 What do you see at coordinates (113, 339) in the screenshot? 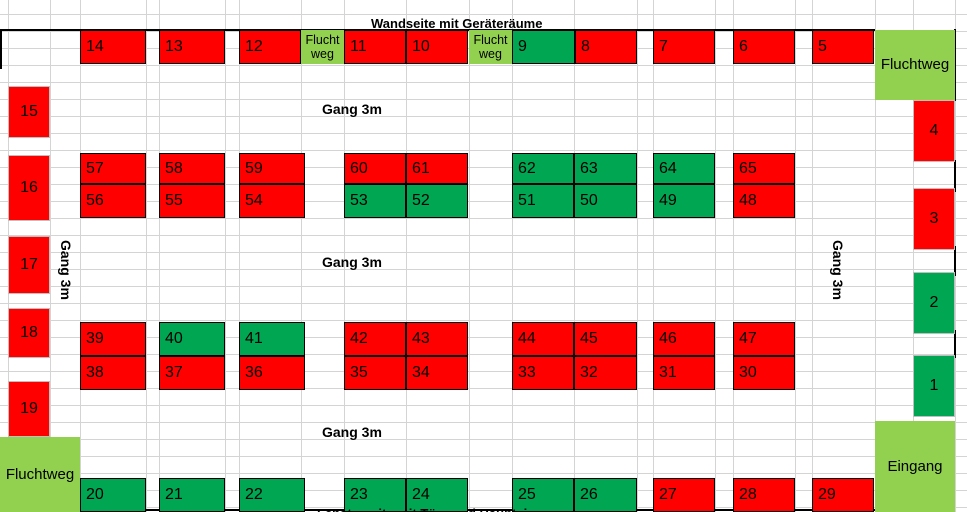
I see `booth-39: 39` at bounding box center [113, 339].